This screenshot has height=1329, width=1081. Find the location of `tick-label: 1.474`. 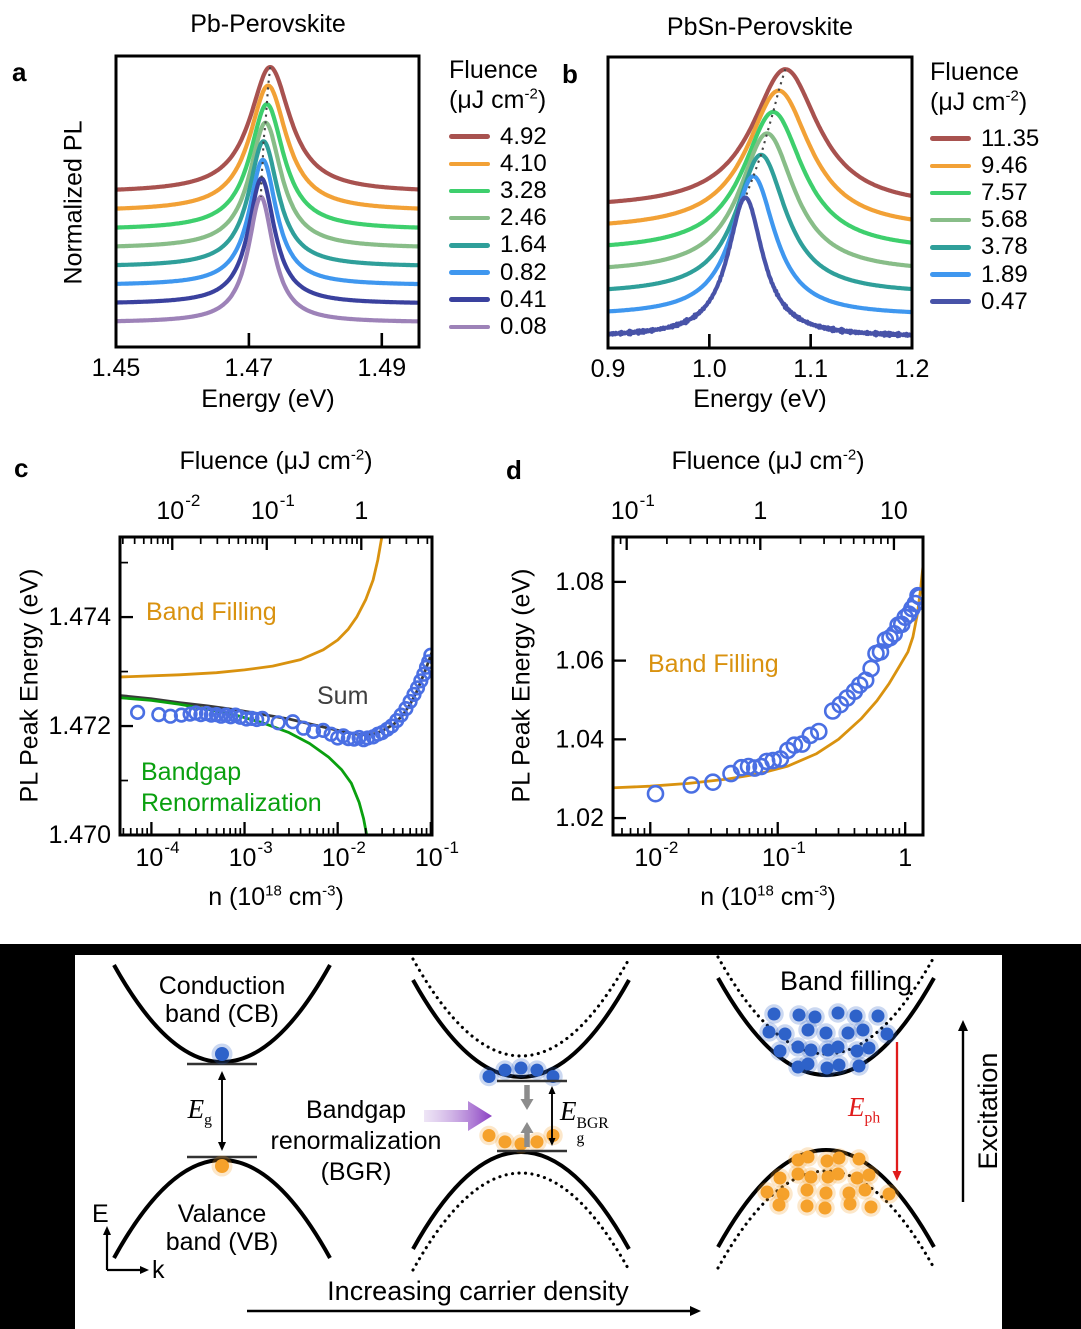

tick-label: 1.474 is located at coordinates (79, 617).